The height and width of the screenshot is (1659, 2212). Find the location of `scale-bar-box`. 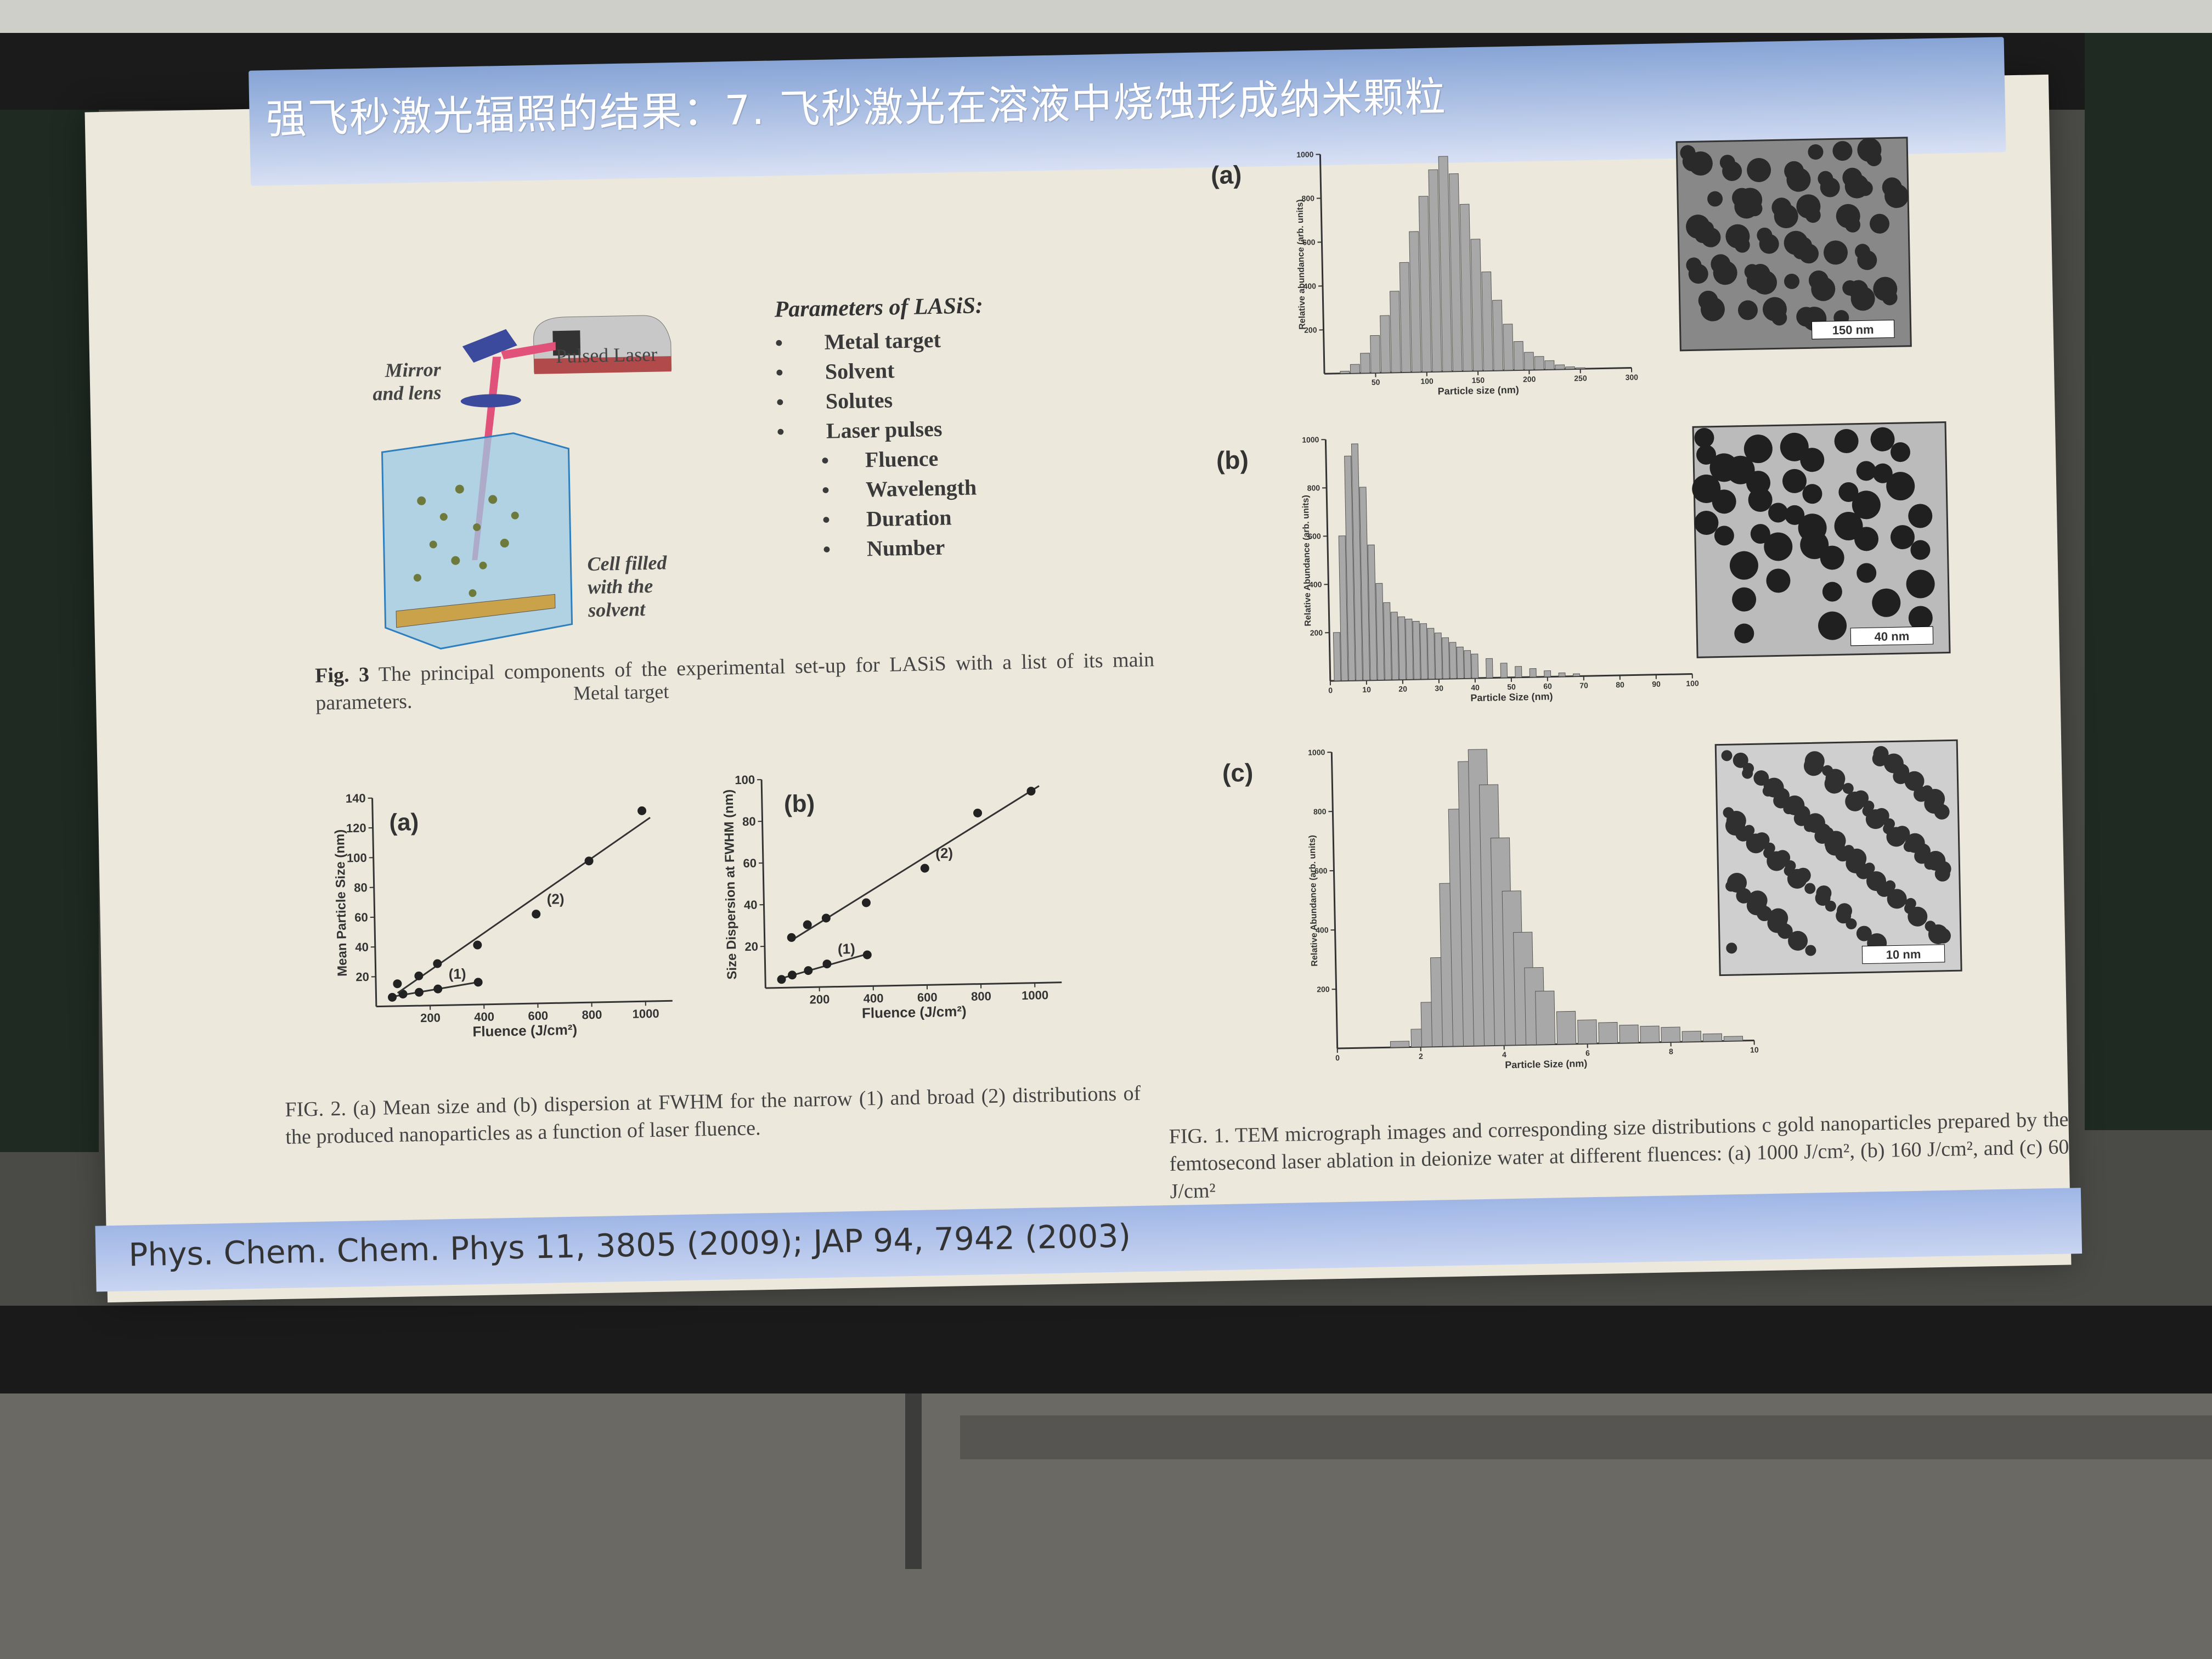

scale-bar-box is located at coordinates (1903, 954).